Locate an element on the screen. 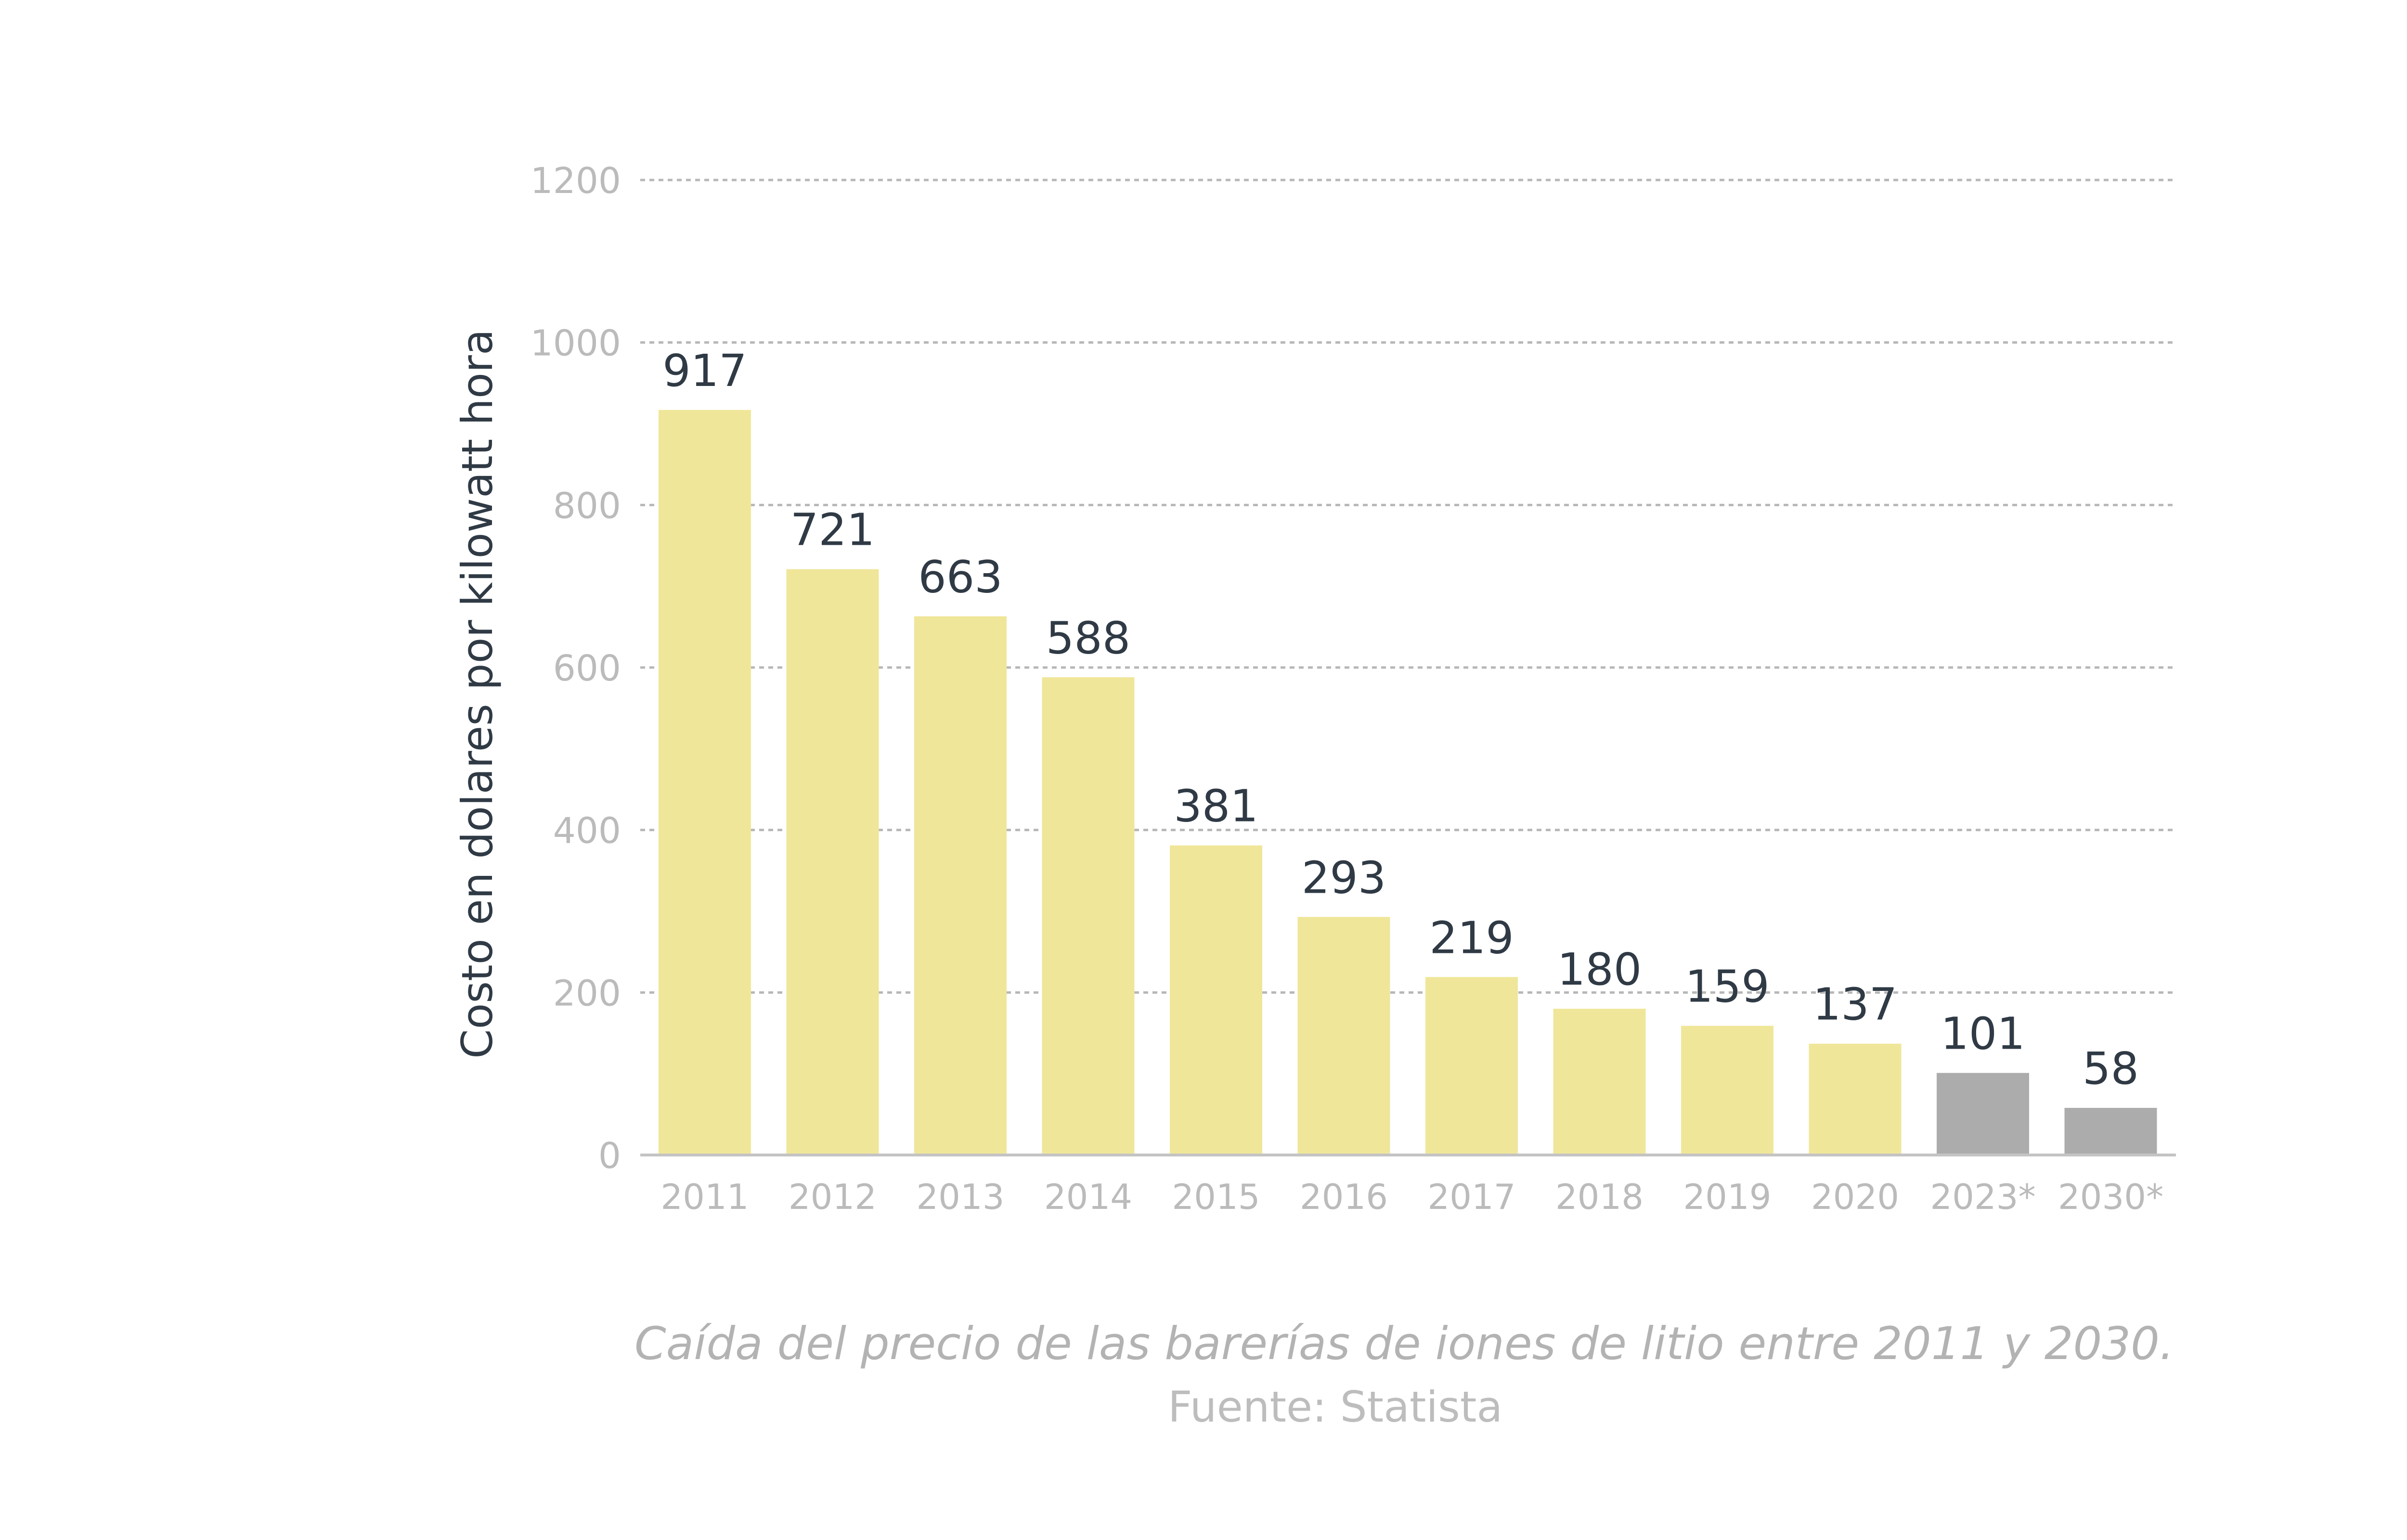 This screenshot has height=1540, width=2407. value-label: 293 is located at coordinates (1344, 877).